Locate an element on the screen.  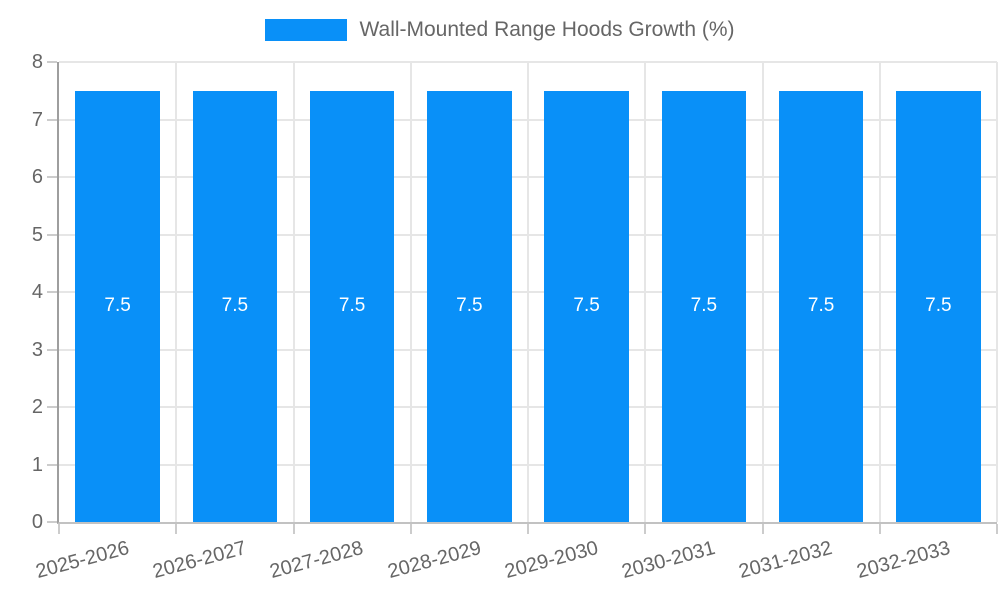
y-axis-label: 8 is located at coordinates (37, 62).